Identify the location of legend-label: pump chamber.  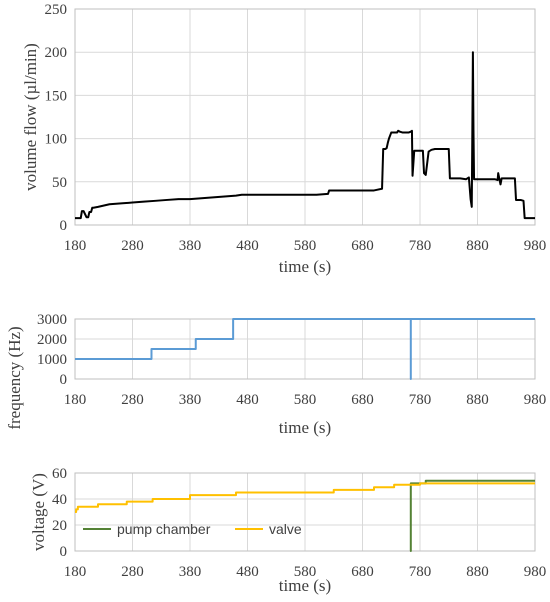
(164, 529).